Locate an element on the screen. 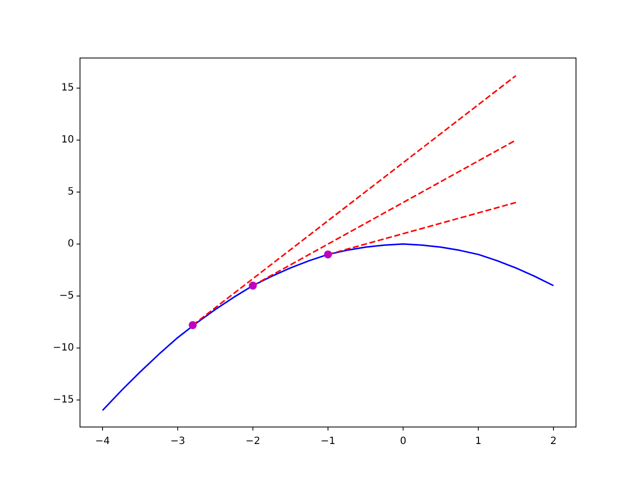  y-tick-label: −10 is located at coordinates (63, 348).